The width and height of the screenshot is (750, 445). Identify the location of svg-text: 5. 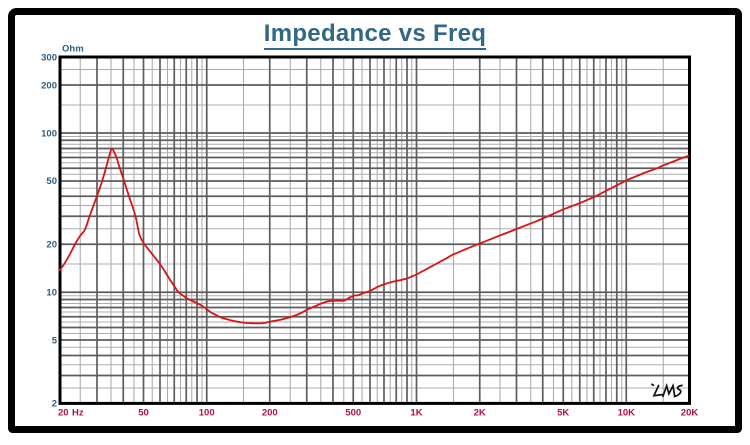
(55, 340).